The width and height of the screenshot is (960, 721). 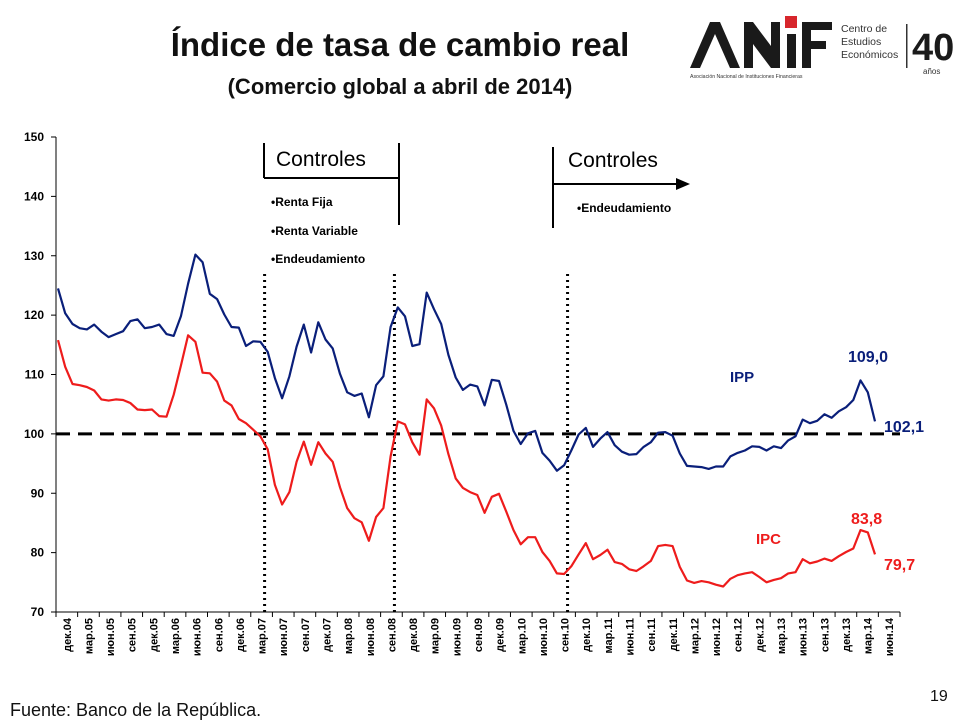 I want to click on logo-red-square, so click(x=791, y=22).